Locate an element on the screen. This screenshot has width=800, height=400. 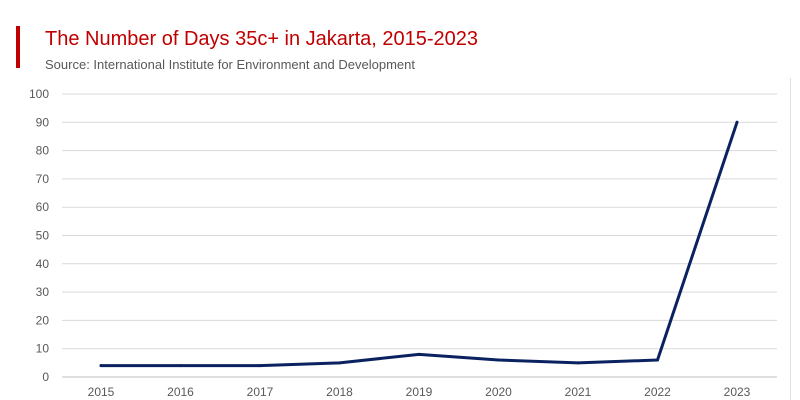
y-tick-label: 80 is located at coordinates (43, 151).